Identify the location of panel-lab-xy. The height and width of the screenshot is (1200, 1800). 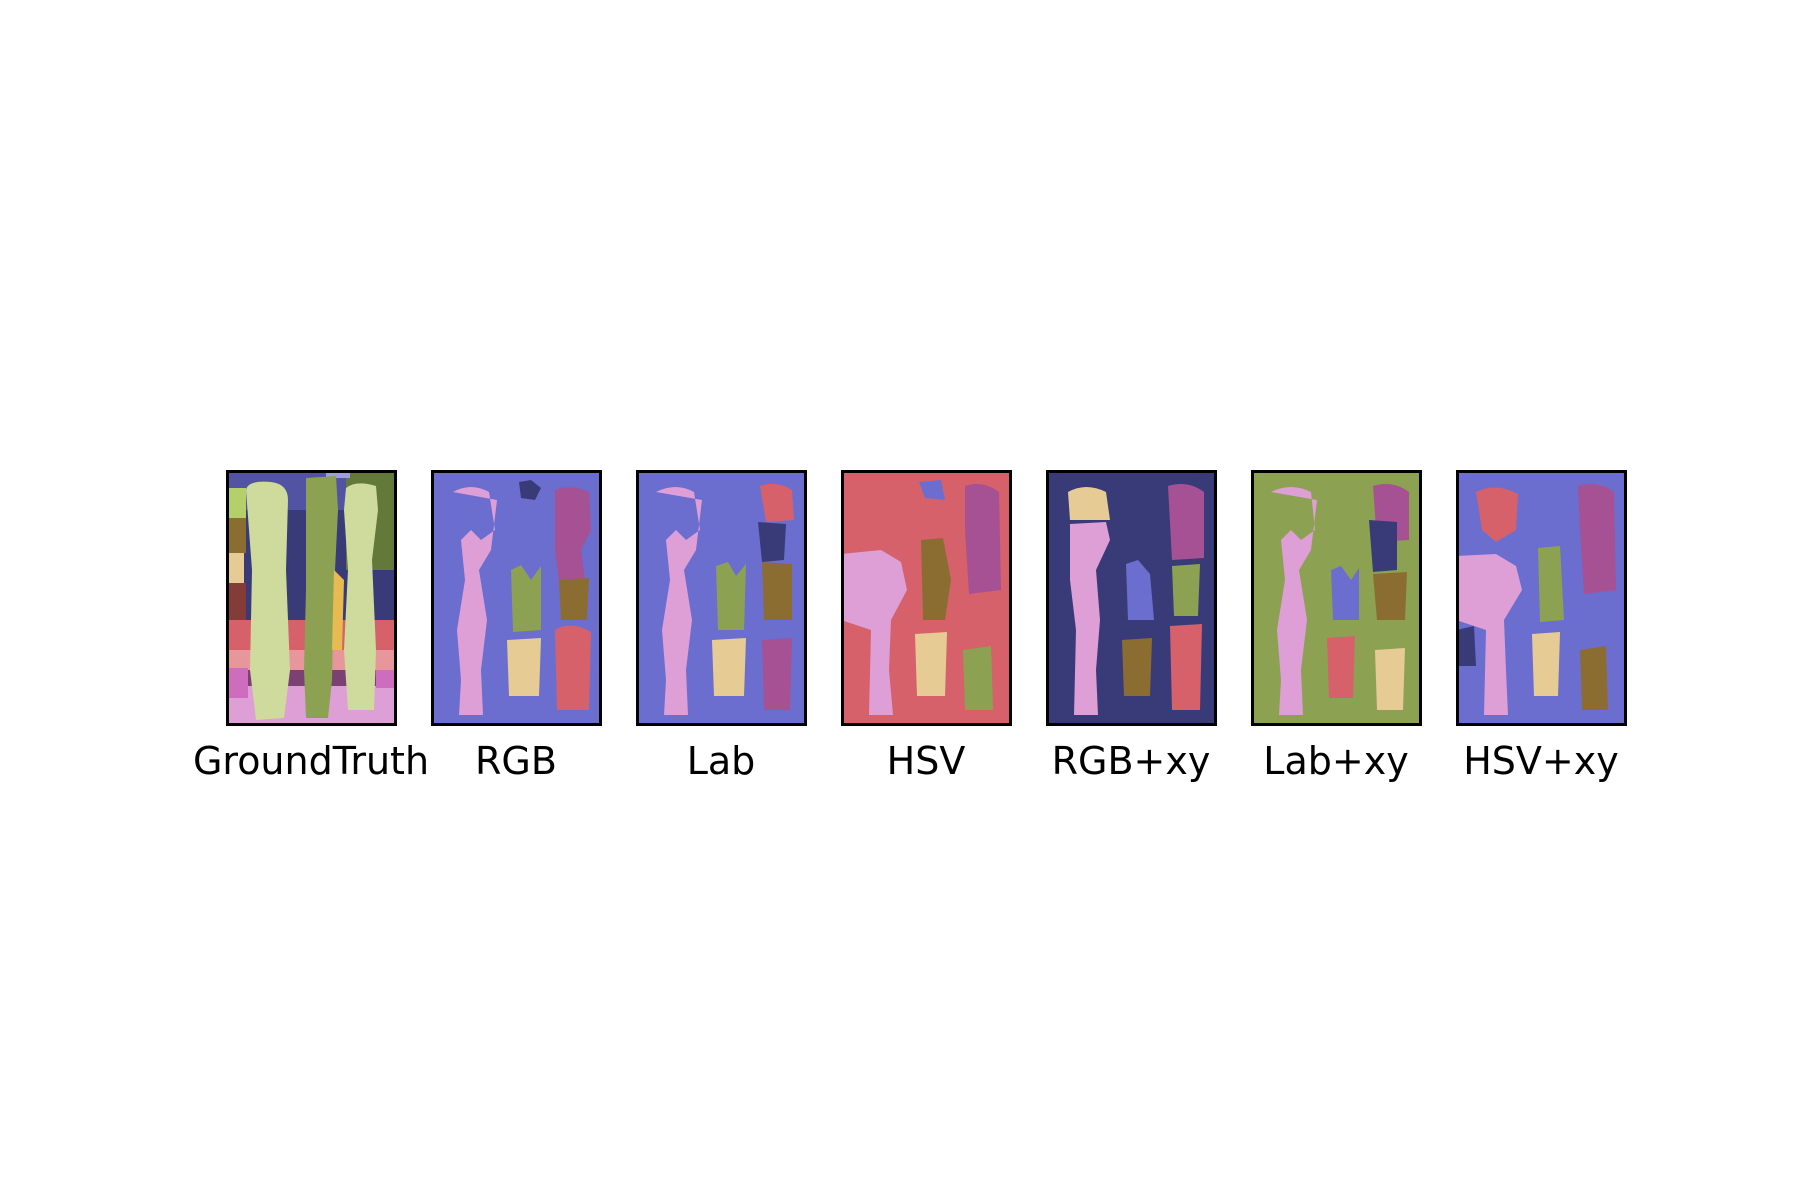
(1336, 598).